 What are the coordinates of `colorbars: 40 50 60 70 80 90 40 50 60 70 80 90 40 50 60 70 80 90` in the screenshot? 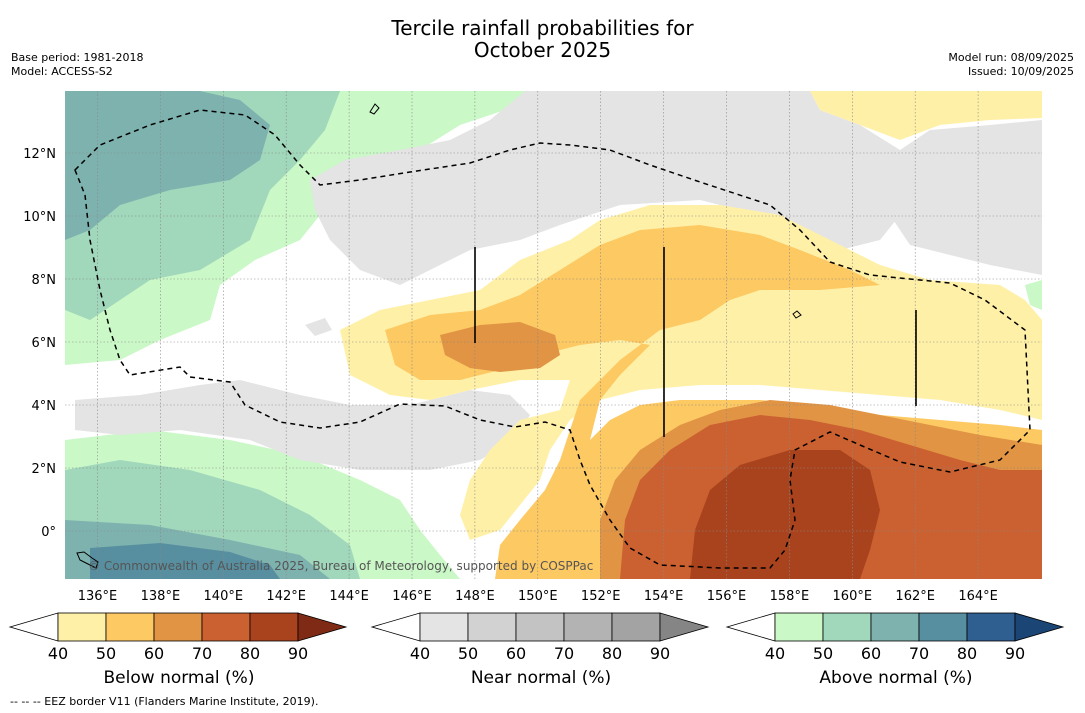 It's located at (536, 637).